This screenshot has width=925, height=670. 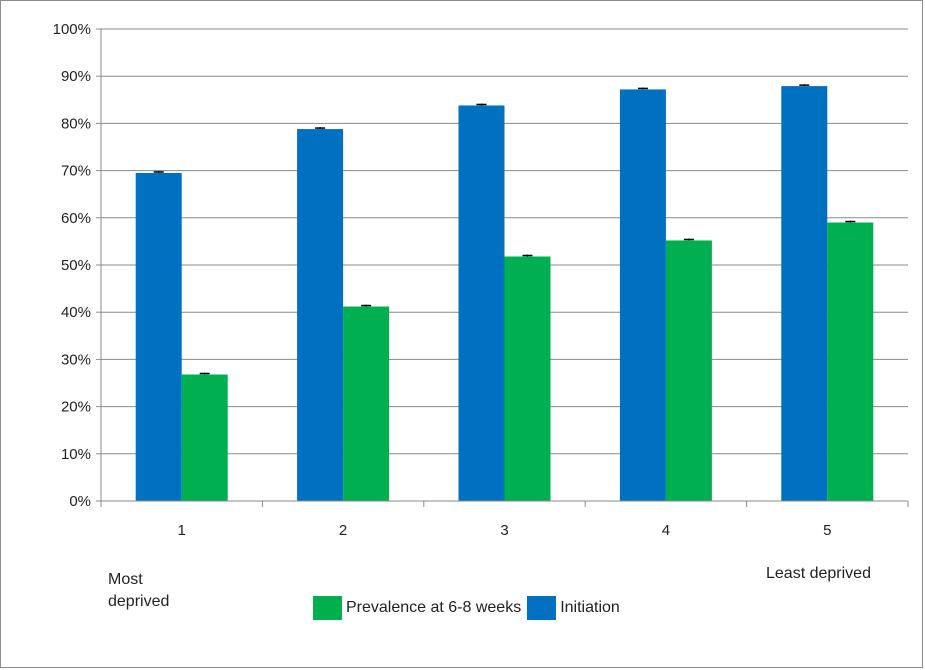 I want to click on x-tick-label: 3, so click(x=504, y=530).